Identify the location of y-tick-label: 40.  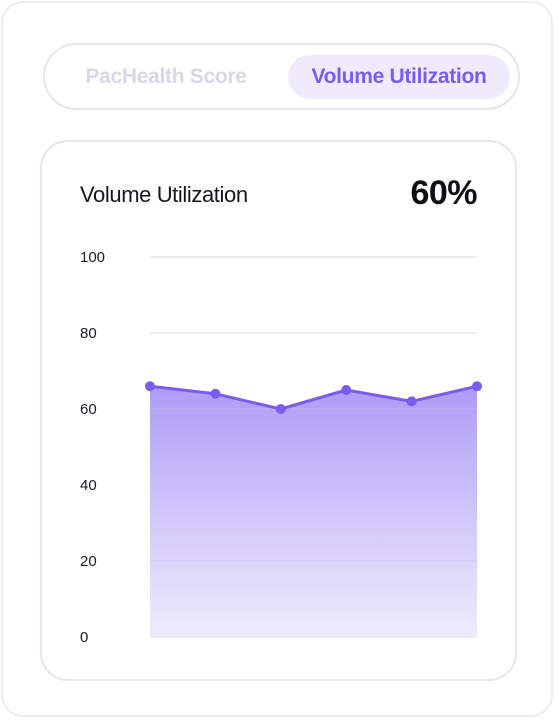
(88, 485).